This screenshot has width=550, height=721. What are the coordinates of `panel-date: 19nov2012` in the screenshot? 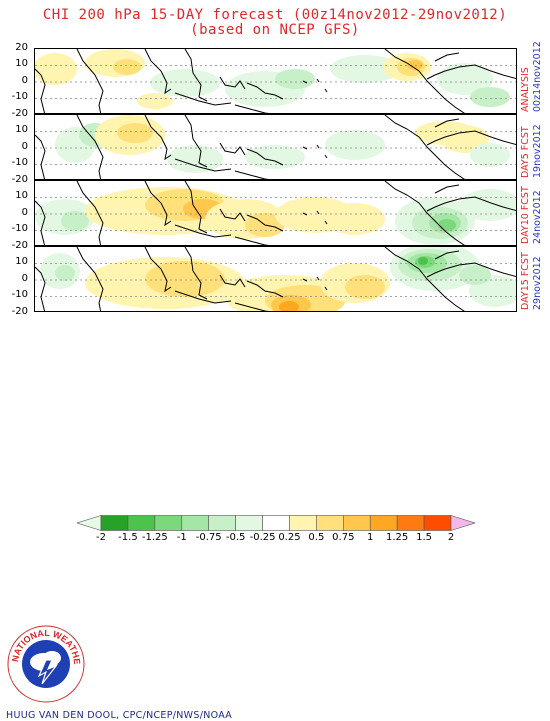 It's located at (537, 151).